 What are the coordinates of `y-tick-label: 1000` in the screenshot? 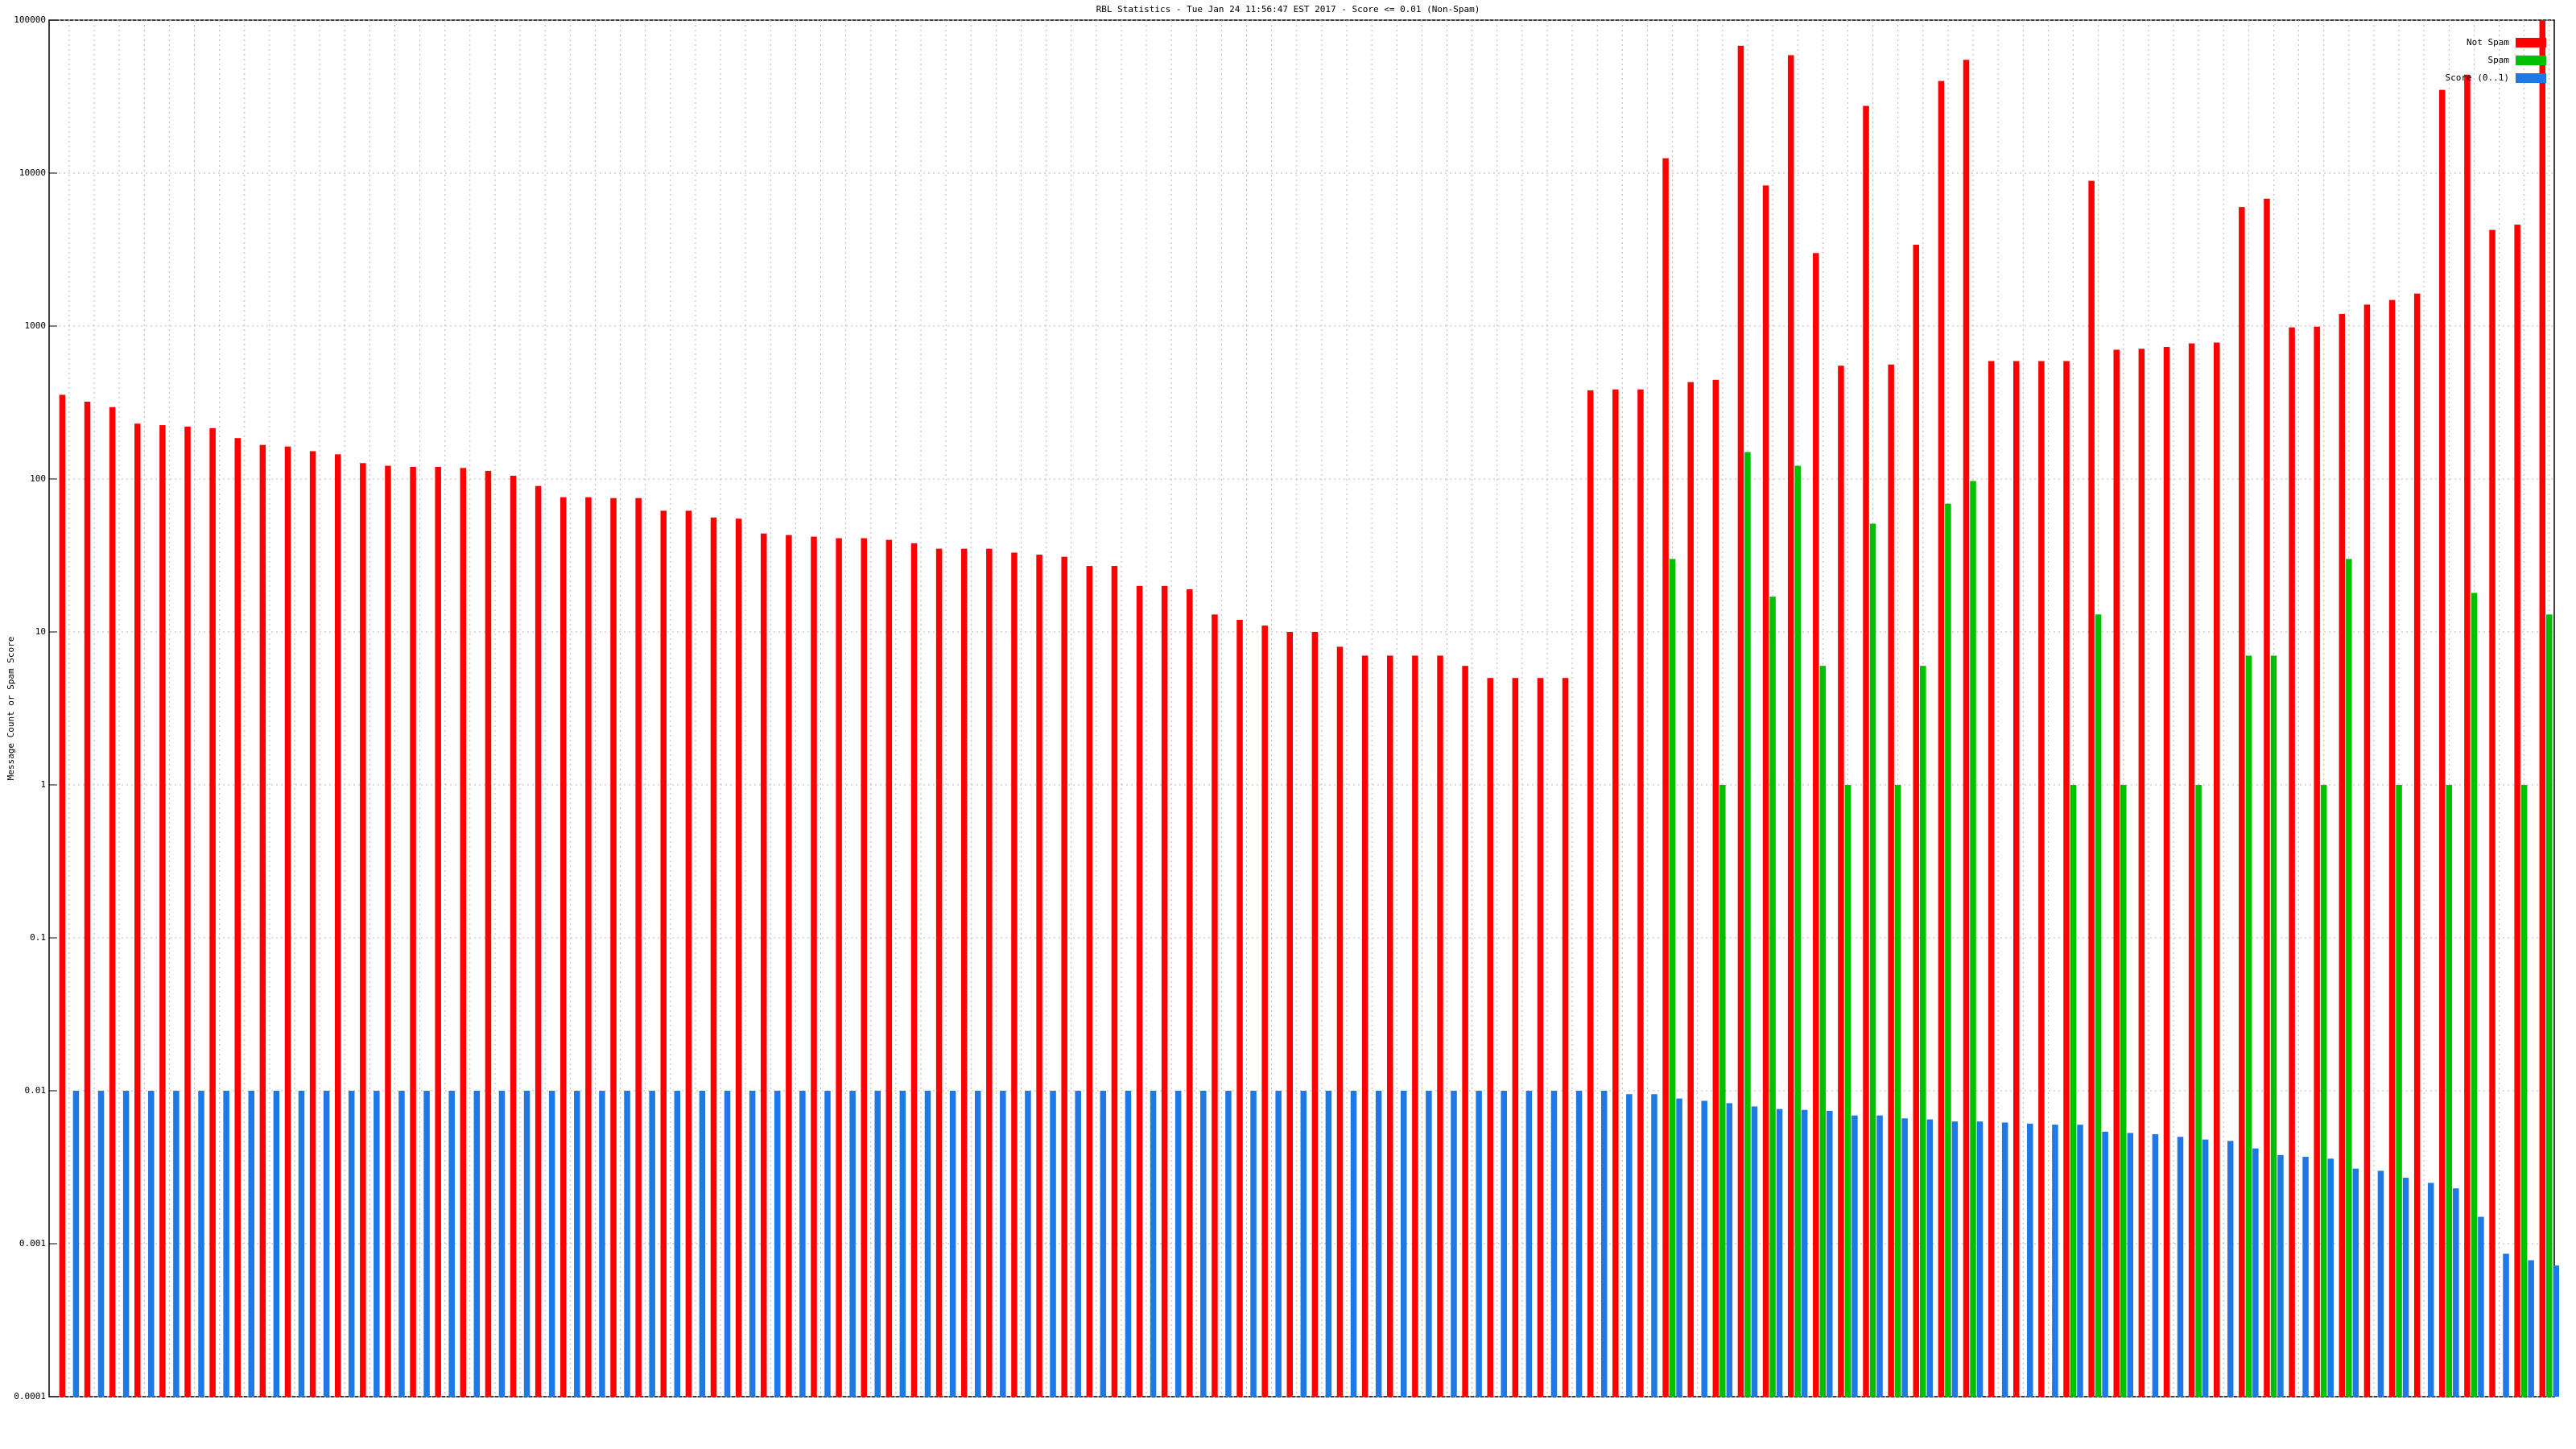 It's located at (36, 325).